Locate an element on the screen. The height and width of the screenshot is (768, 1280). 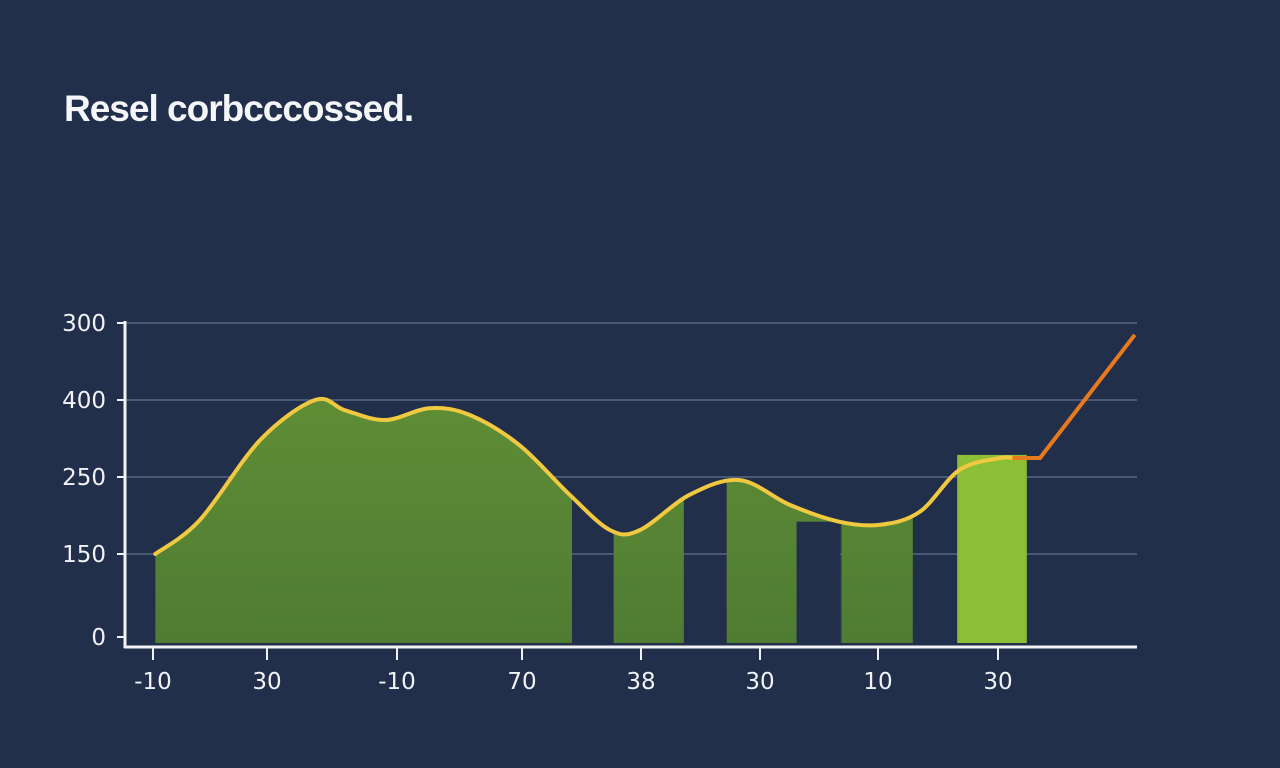
y-tick-label: 250 is located at coordinates (84, 478).